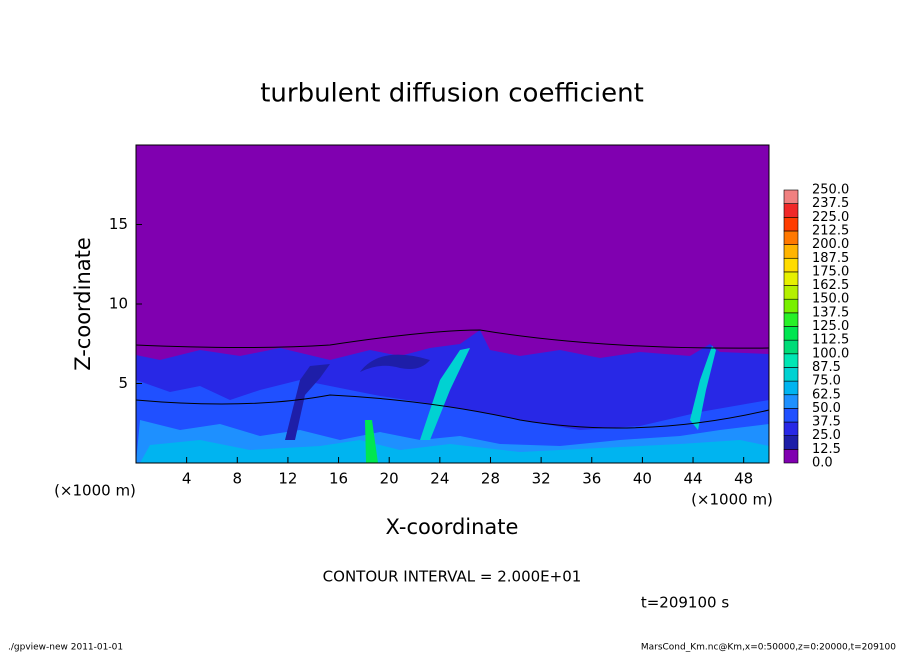 The image size is (904, 654). What do you see at coordinates (830, 203) in the screenshot?
I see `colorbar-label: 237.5` at bounding box center [830, 203].